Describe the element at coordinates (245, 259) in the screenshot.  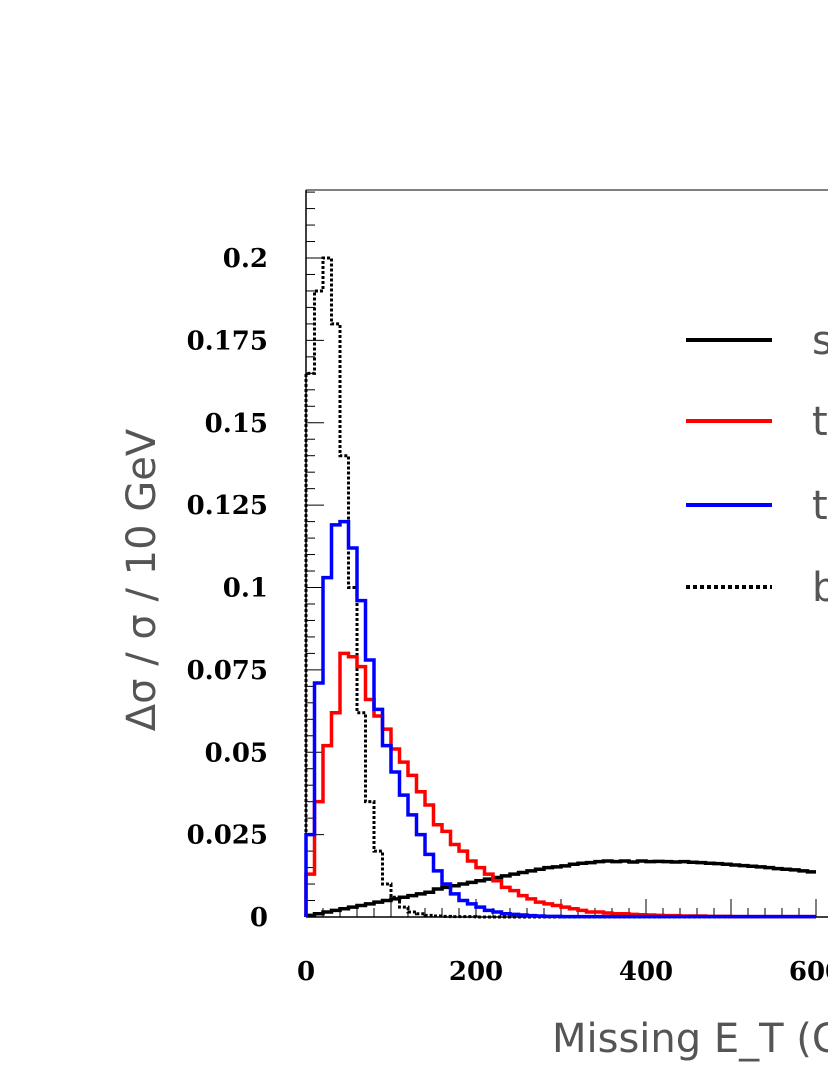
I see `y-tick-label: 0.2` at that location.